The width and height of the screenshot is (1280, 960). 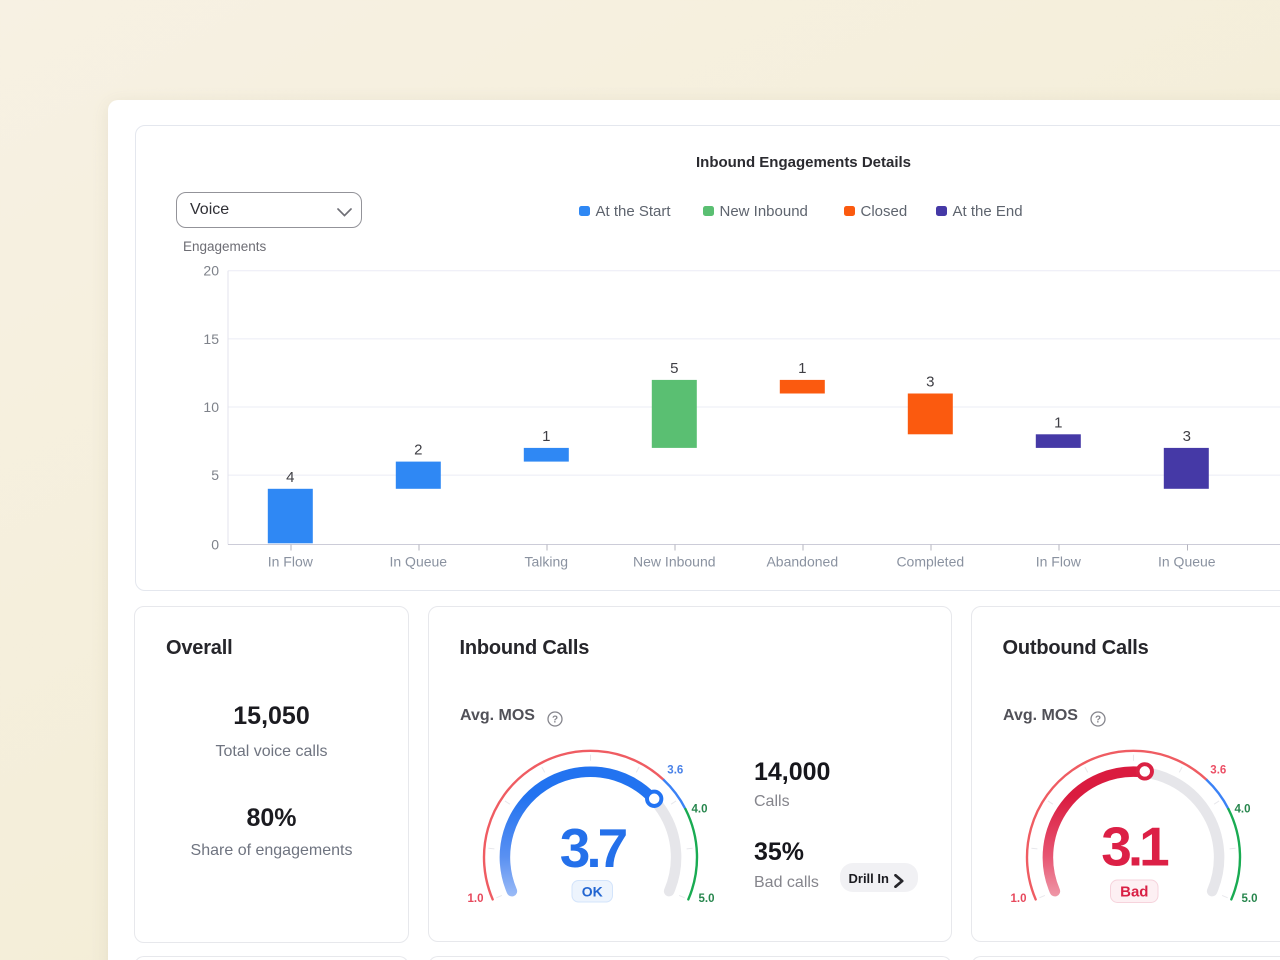 I want to click on svg-text: 10, so click(x=211, y=407).